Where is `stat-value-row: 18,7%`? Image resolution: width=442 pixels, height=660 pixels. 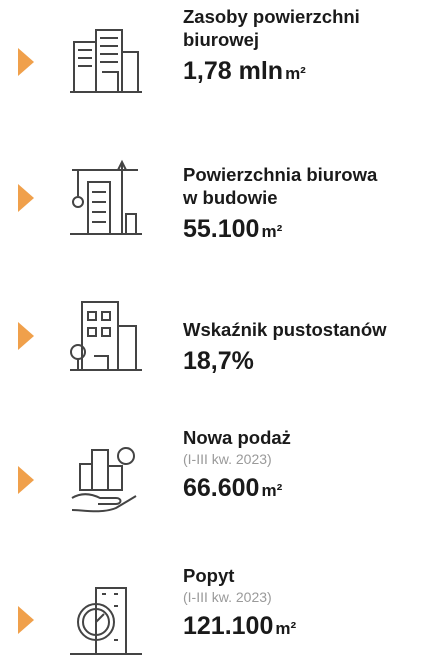
stat-value-row: 18,7% is located at coordinates (312, 361).